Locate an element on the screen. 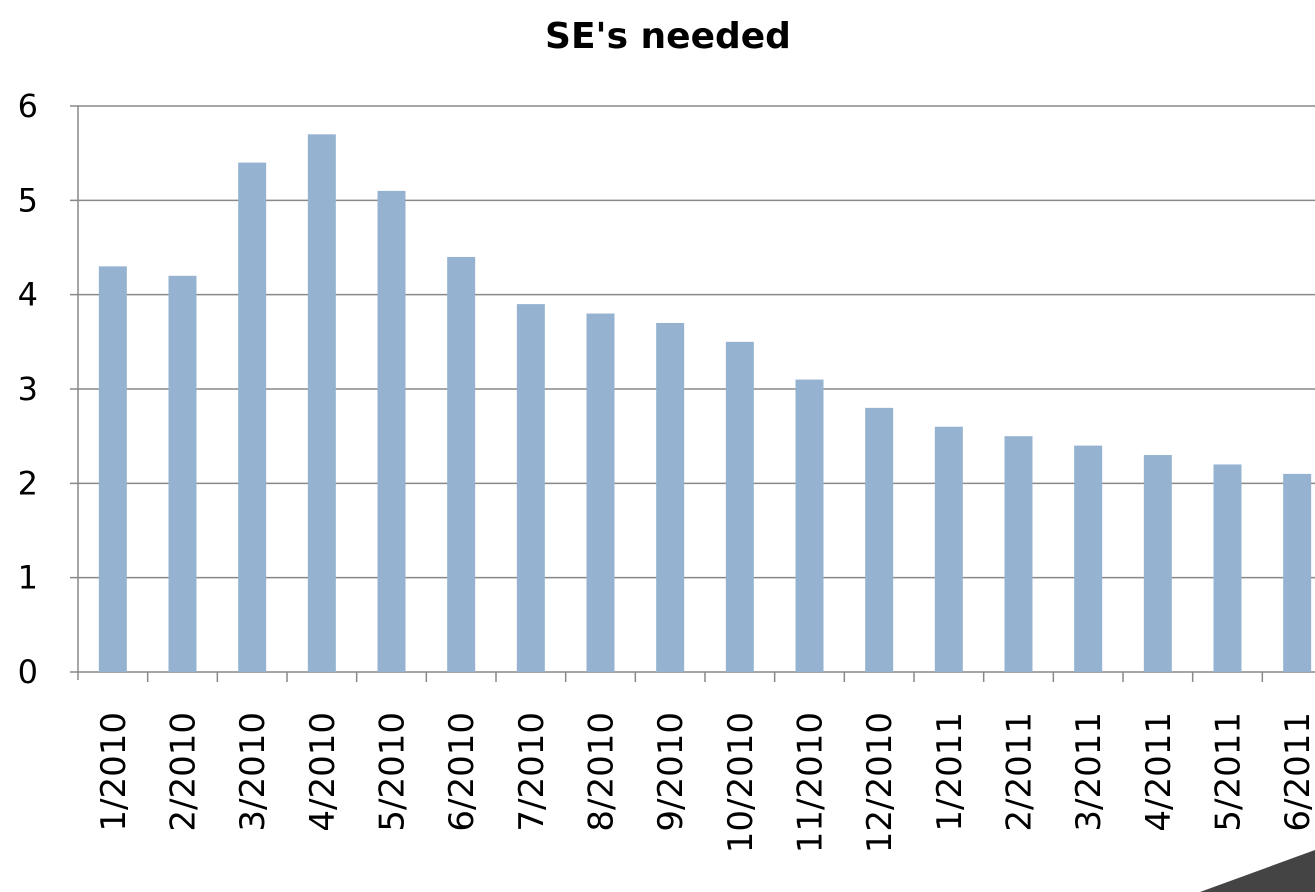 The width and height of the screenshot is (1315, 892). x-tick-label: 7/2010 is located at coordinates (532, 772).